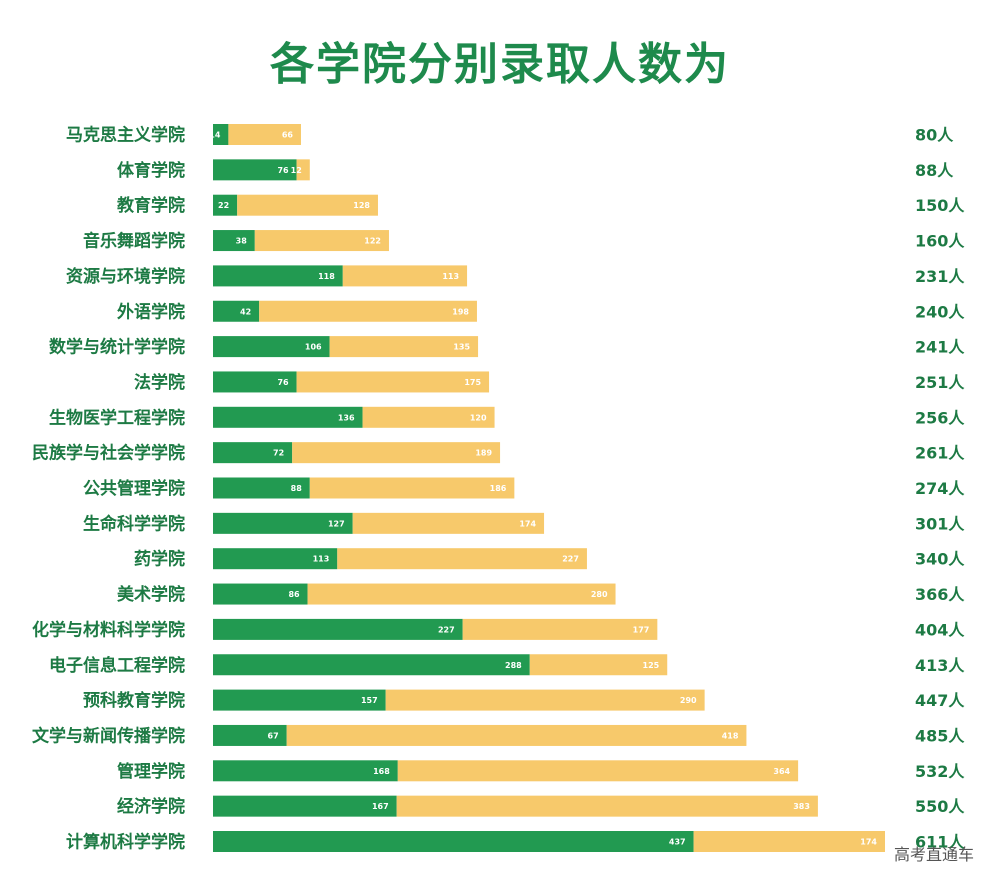  I want to click on total-label: 241人, so click(940, 347).